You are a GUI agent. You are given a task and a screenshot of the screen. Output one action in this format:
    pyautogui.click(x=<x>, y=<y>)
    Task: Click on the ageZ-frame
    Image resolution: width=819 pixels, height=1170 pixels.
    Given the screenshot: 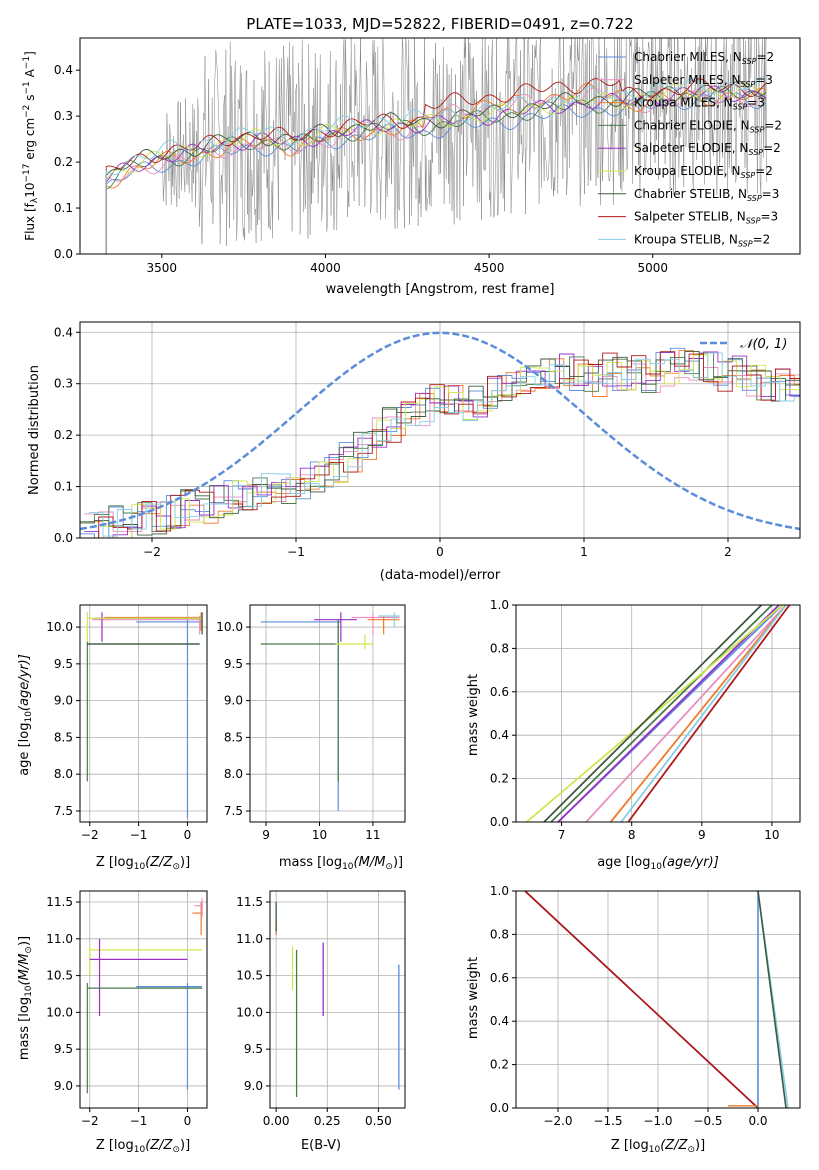 What is the action you would take?
    pyautogui.click(x=143, y=713)
    